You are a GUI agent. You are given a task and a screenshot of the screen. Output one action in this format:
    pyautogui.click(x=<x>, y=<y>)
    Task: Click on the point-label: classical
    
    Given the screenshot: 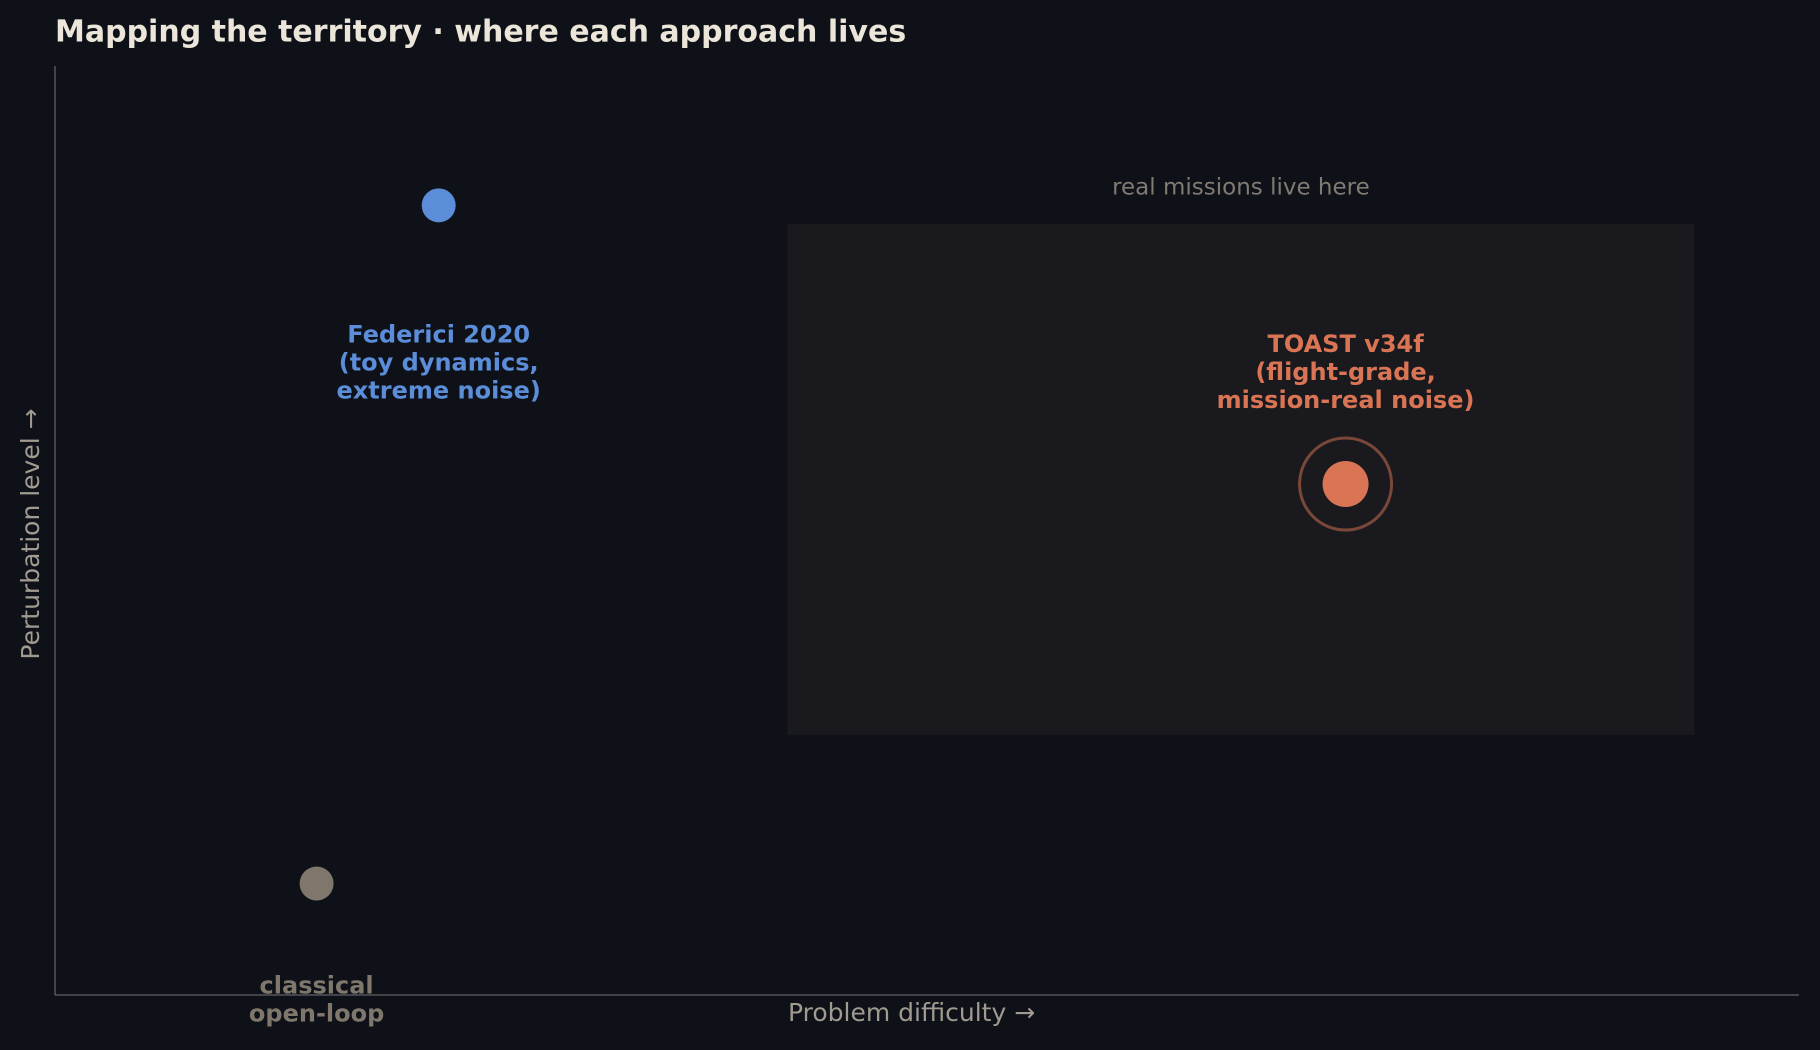 What is the action you would take?
    pyautogui.click(x=317, y=986)
    